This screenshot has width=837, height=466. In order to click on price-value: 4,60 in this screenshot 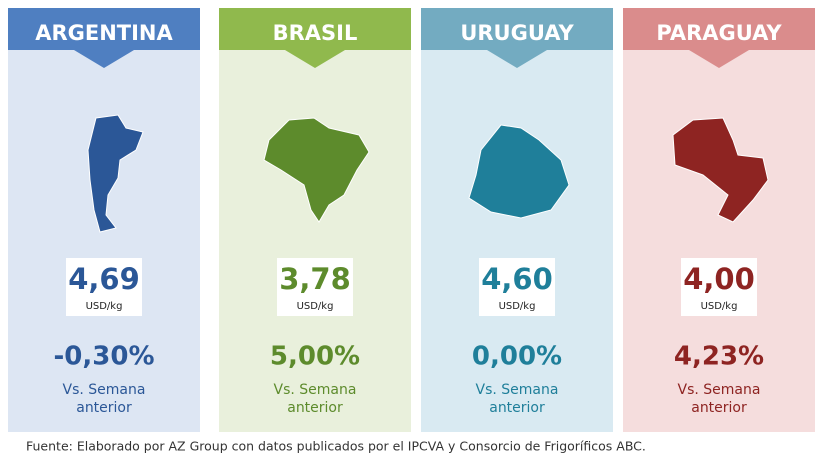, I will do `click(517, 279)`.